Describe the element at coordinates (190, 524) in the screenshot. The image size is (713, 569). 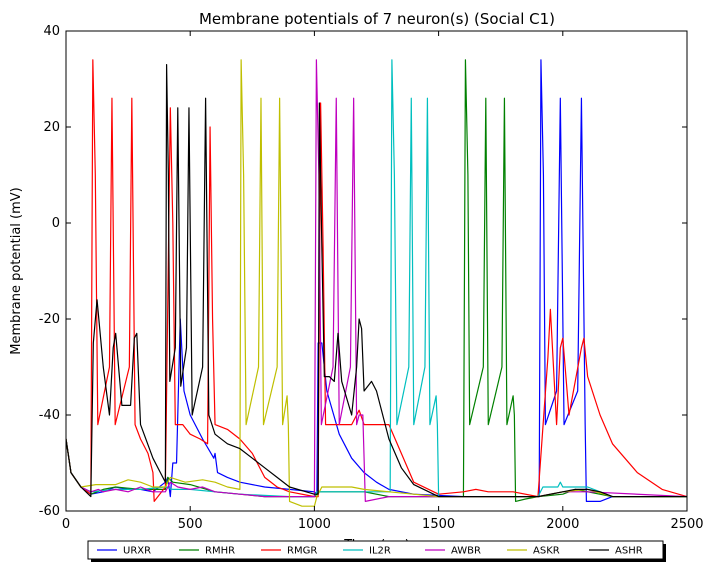
I see `x-tick-label: 500` at that location.